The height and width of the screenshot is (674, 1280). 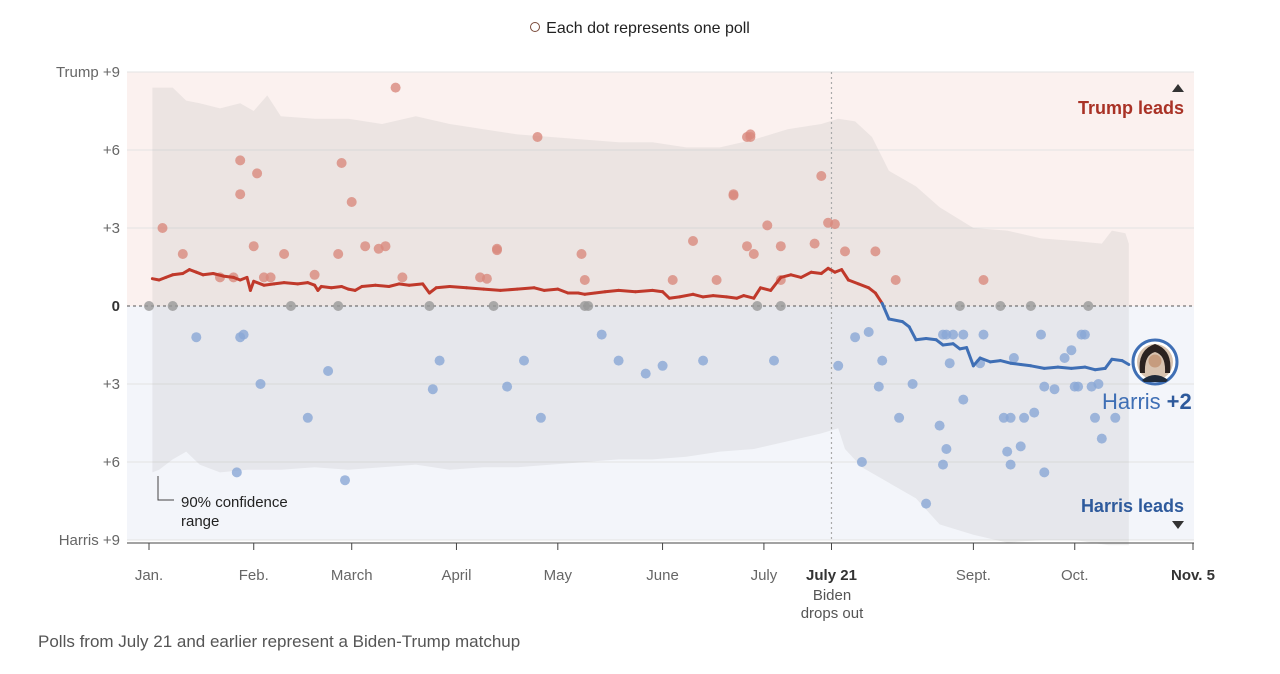 What do you see at coordinates (832, 595) in the screenshot?
I see `event-label-line1: Biden` at bounding box center [832, 595].